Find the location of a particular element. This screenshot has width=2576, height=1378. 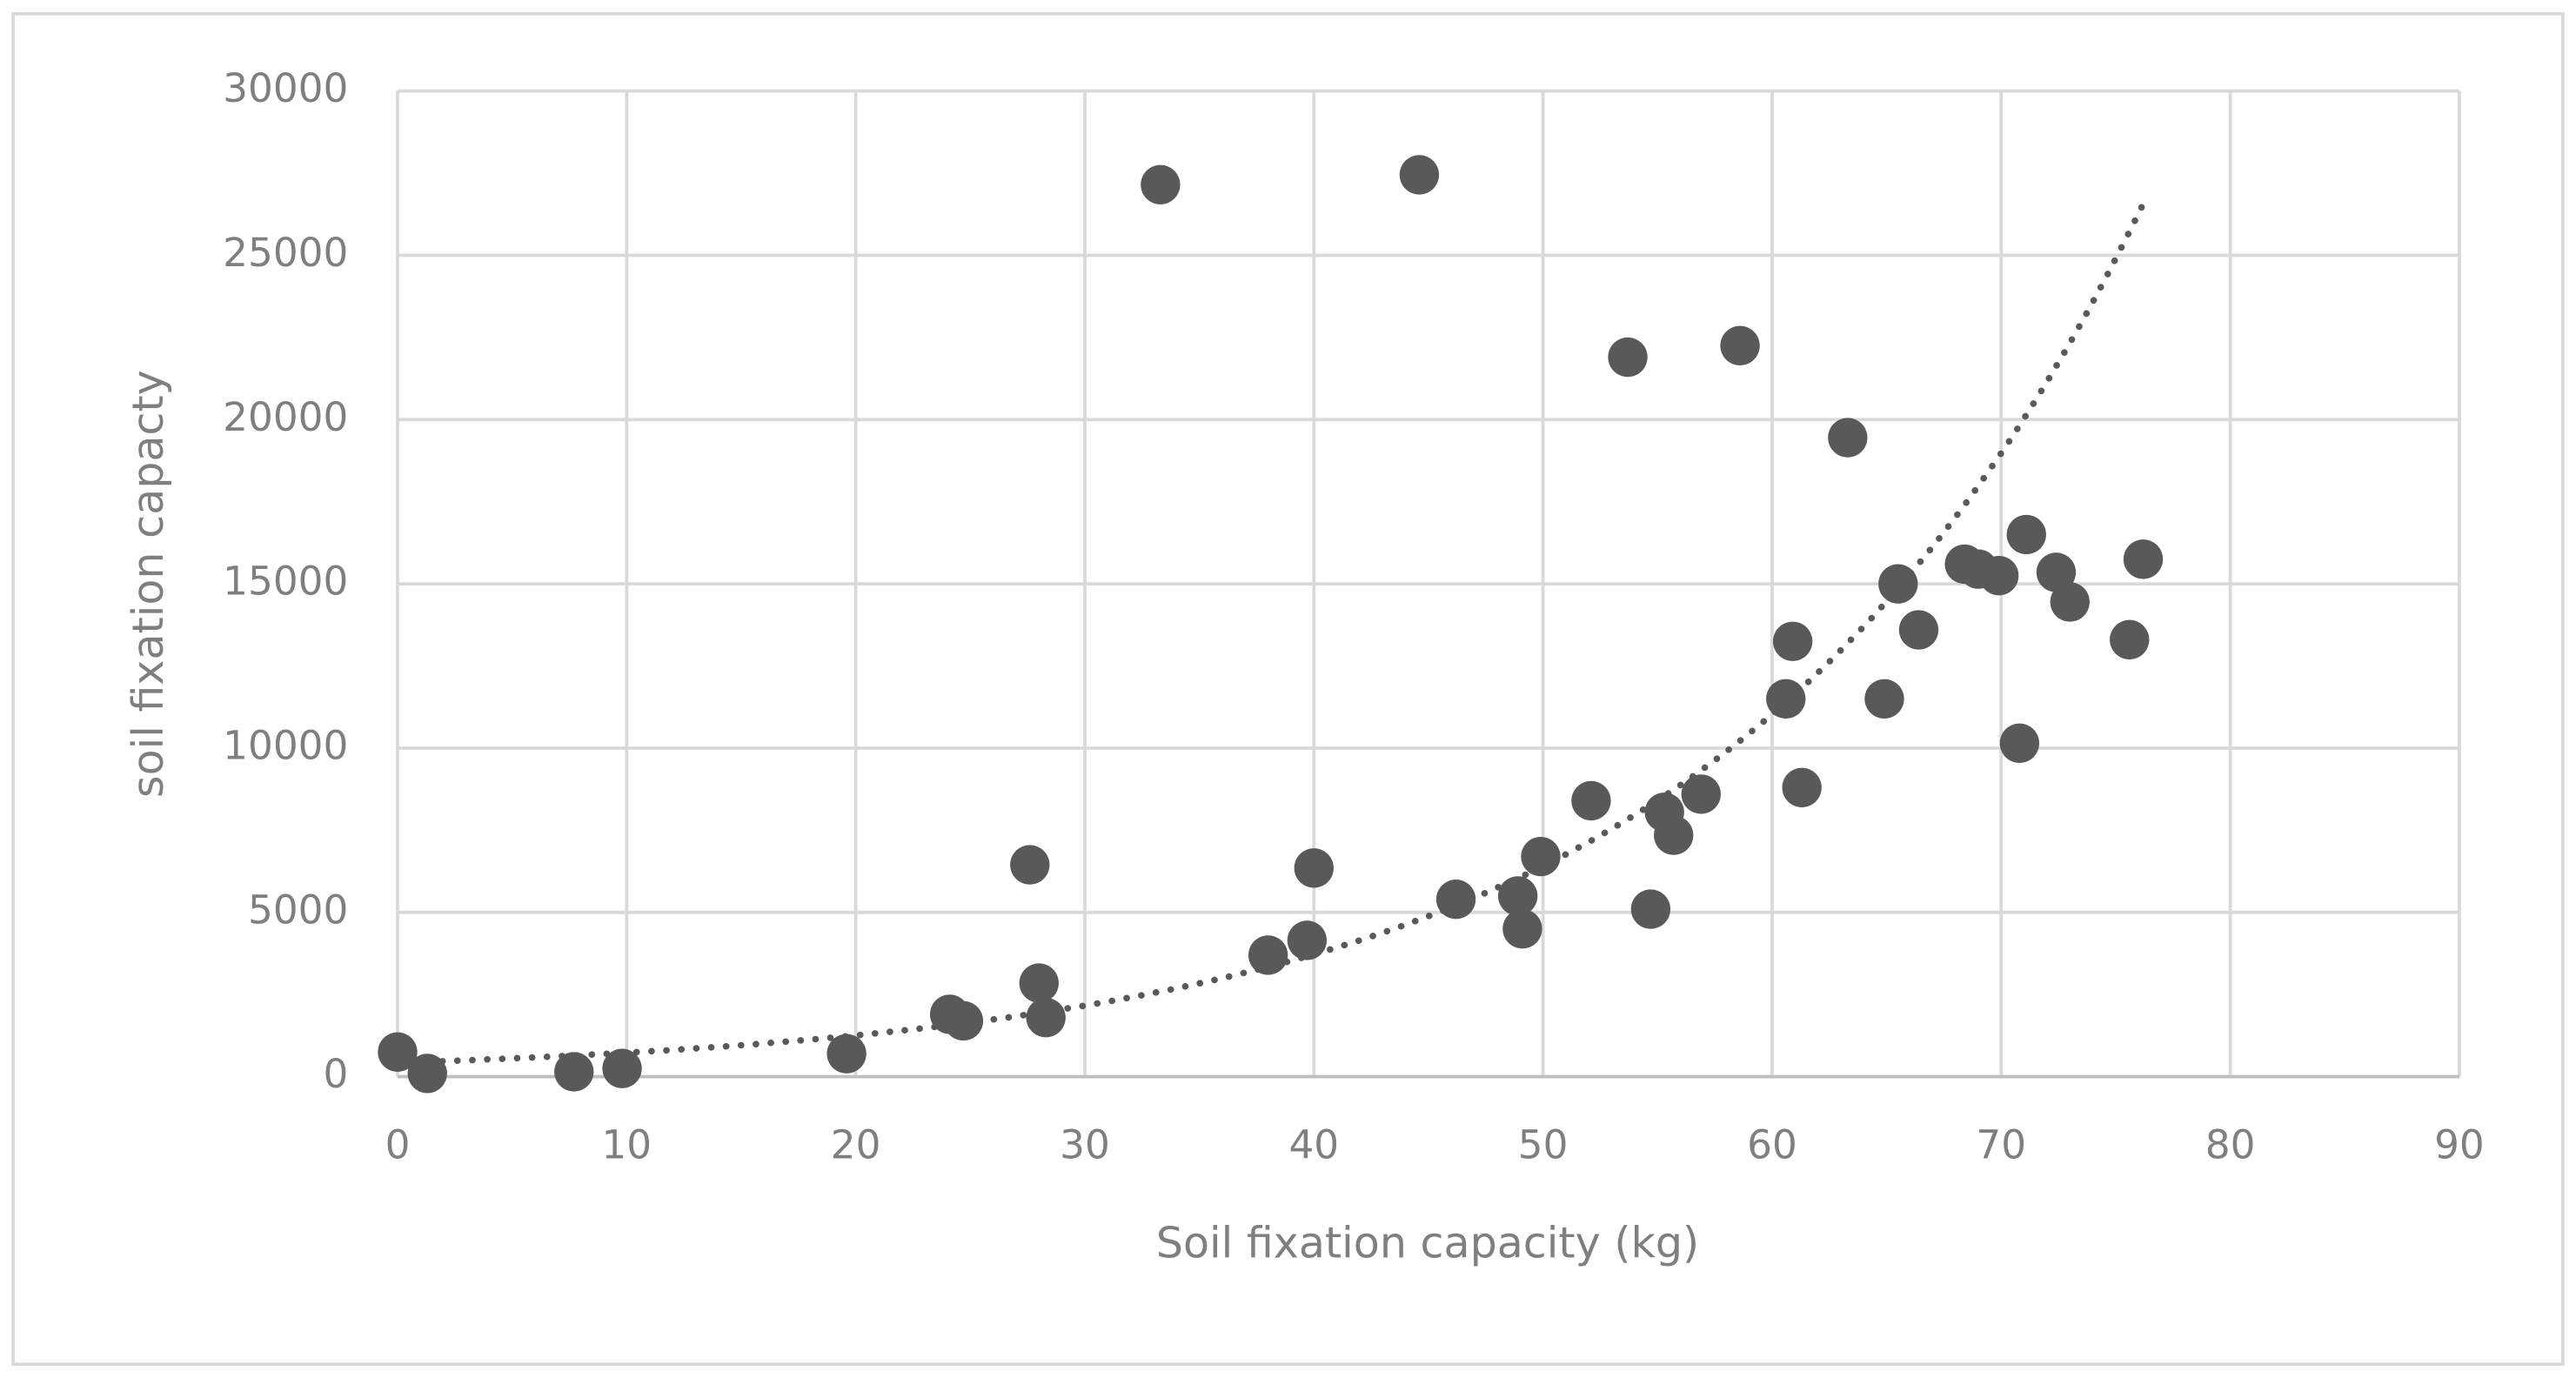

x-tick-label: 0 is located at coordinates (398, 1144).